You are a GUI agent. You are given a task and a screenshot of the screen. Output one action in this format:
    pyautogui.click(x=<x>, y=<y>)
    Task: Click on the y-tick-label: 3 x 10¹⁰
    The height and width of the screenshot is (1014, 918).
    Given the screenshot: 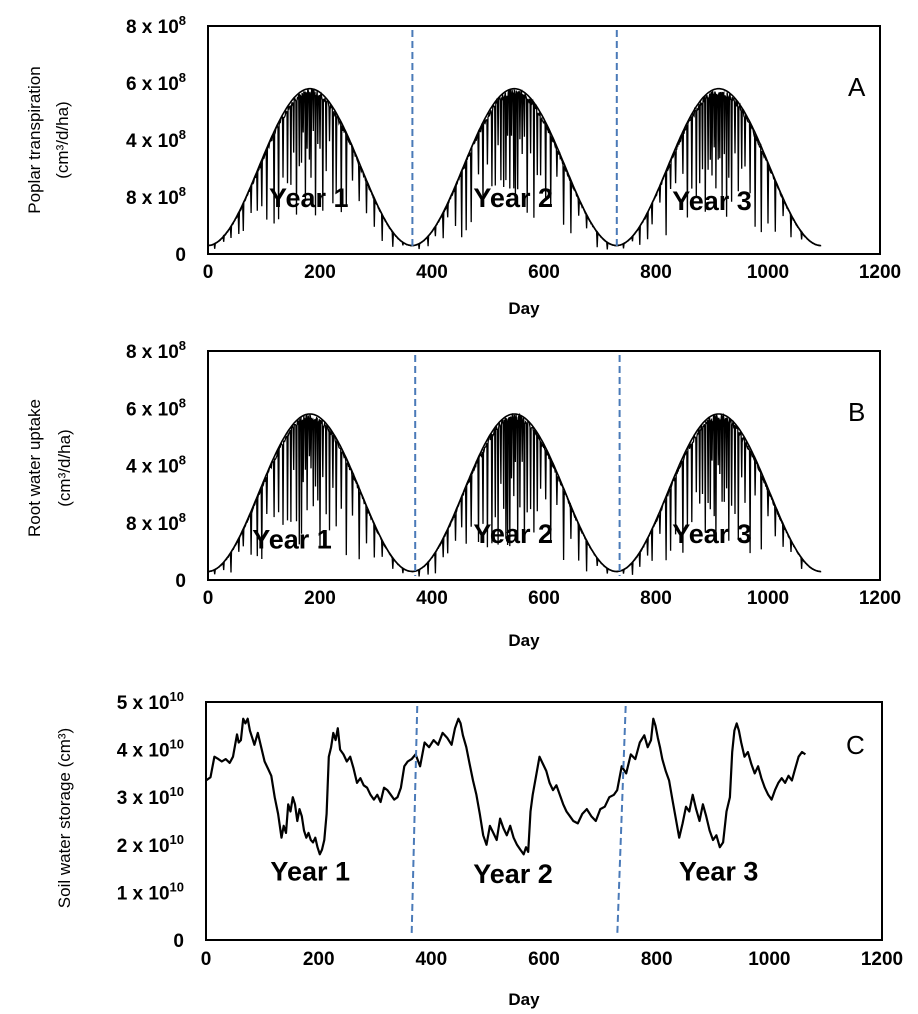 What is the action you would take?
    pyautogui.click(x=150, y=796)
    